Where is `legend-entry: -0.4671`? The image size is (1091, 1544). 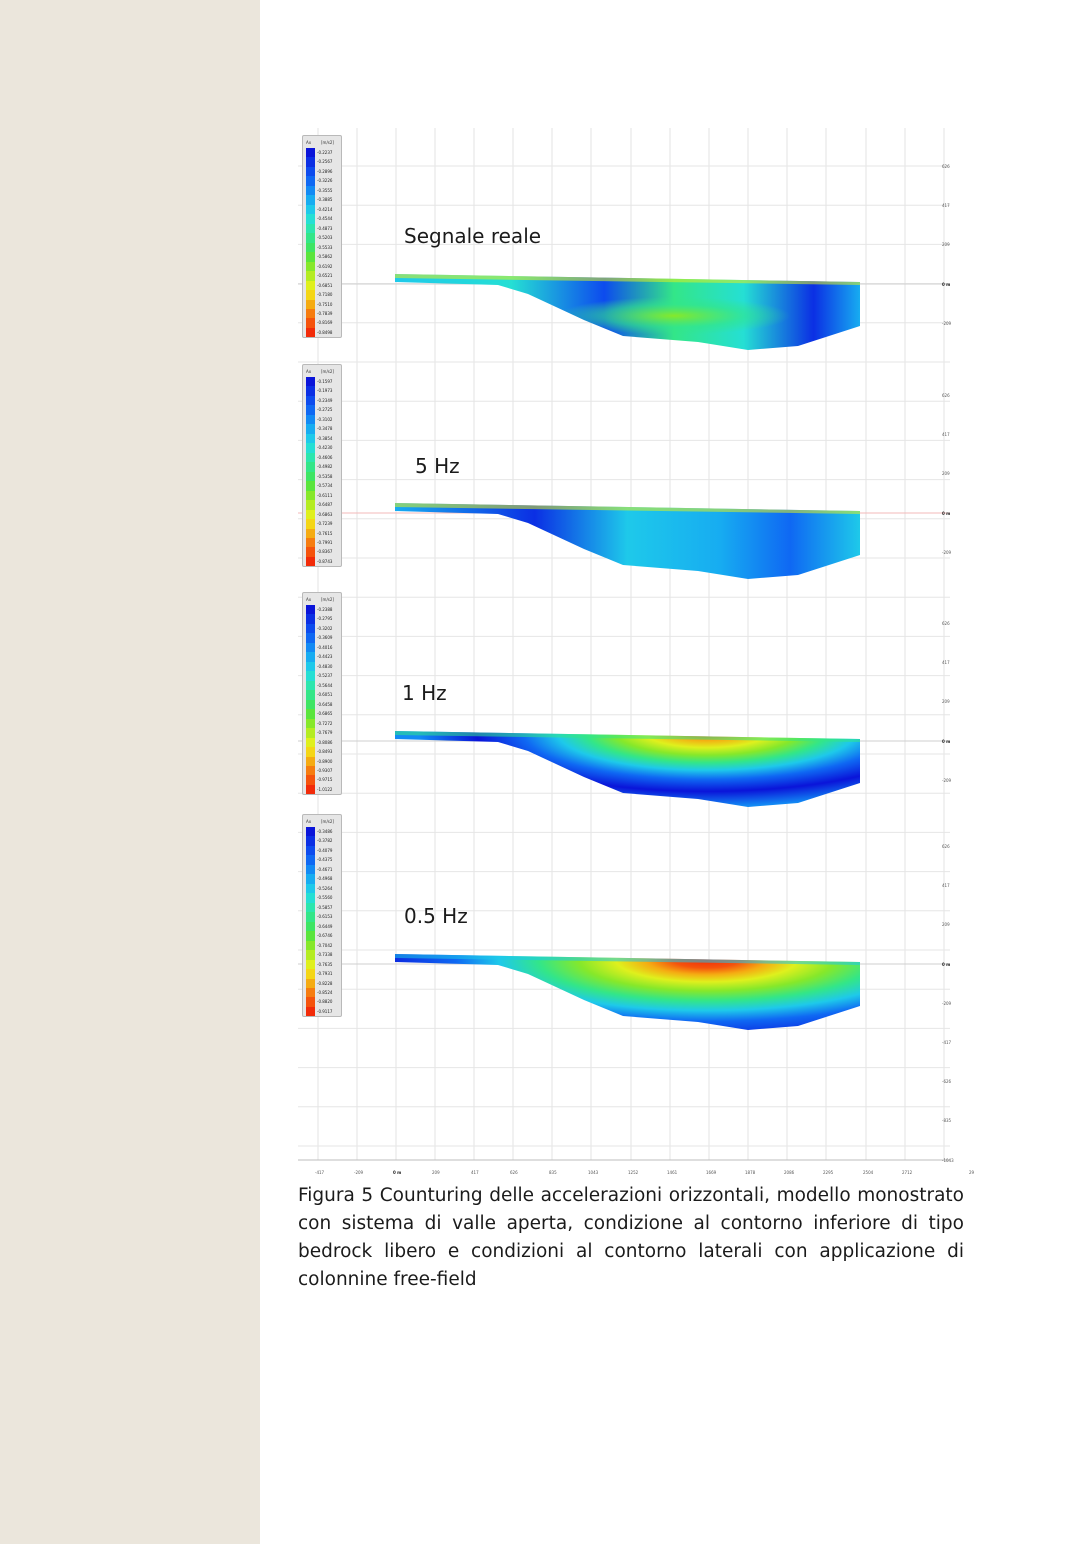 legend-entry: -0.4671 is located at coordinates (322, 869).